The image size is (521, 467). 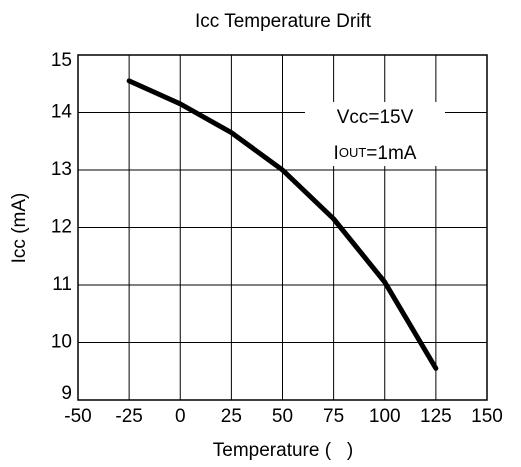 What do you see at coordinates (333, 416) in the screenshot?
I see `x-tick-label: 75` at bounding box center [333, 416].